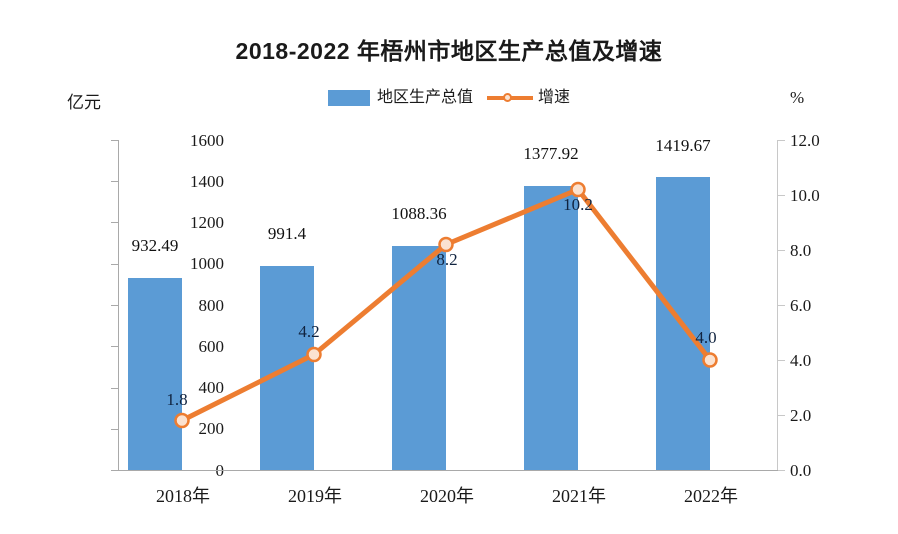 This screenshot has width=898, height=534. I want to click on bar-value-2019: 991.4, so click(287, 233).